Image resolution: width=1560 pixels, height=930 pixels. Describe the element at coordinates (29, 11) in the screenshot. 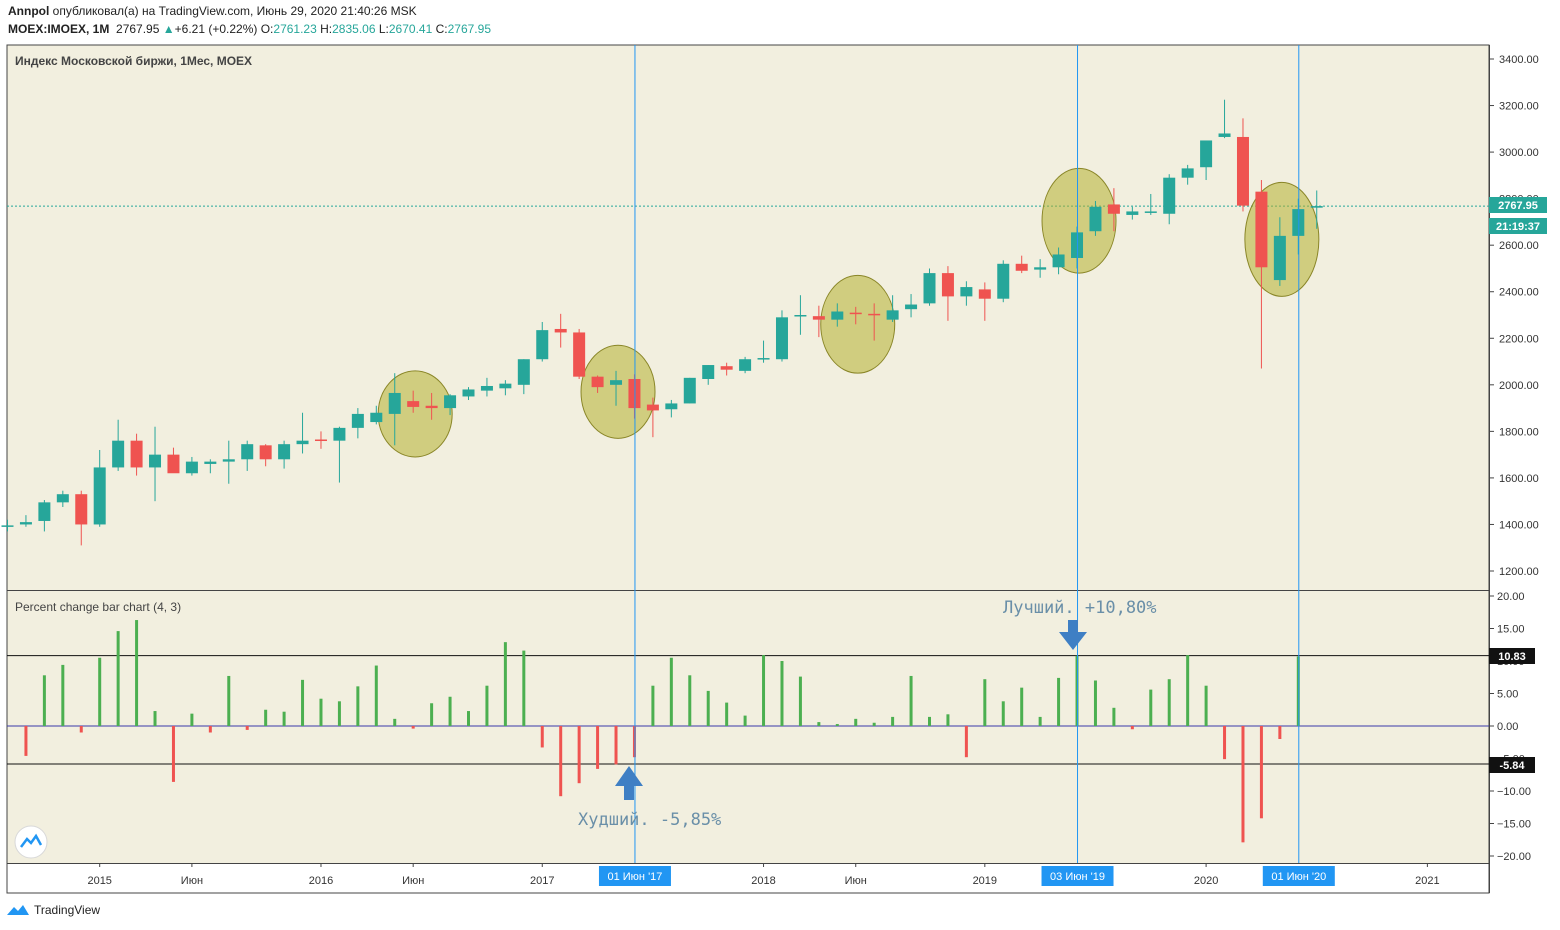

I see `author-name: Annpol` at that location.